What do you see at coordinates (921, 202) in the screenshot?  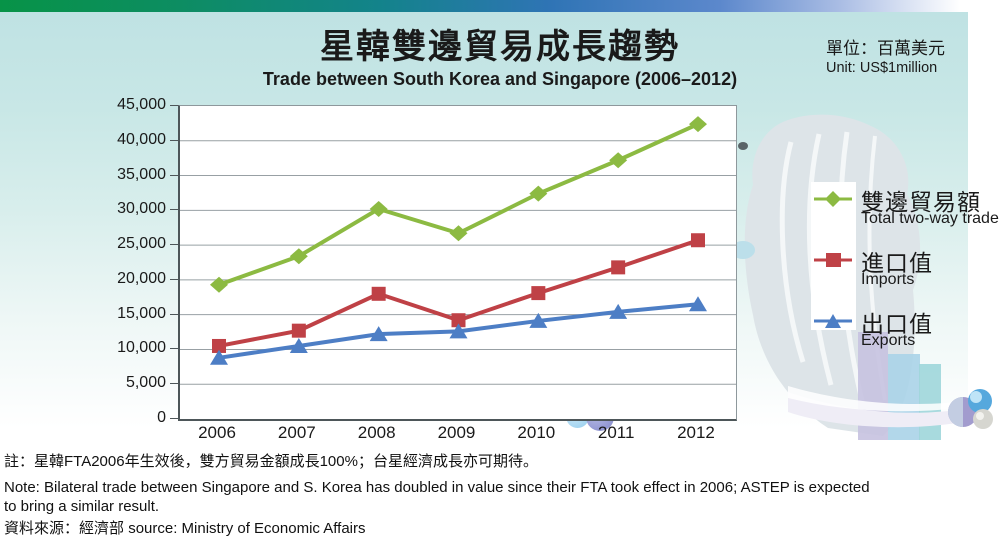 I see `legend-label-zh: 雙邊貿易額` at bounding box center [921, 202].